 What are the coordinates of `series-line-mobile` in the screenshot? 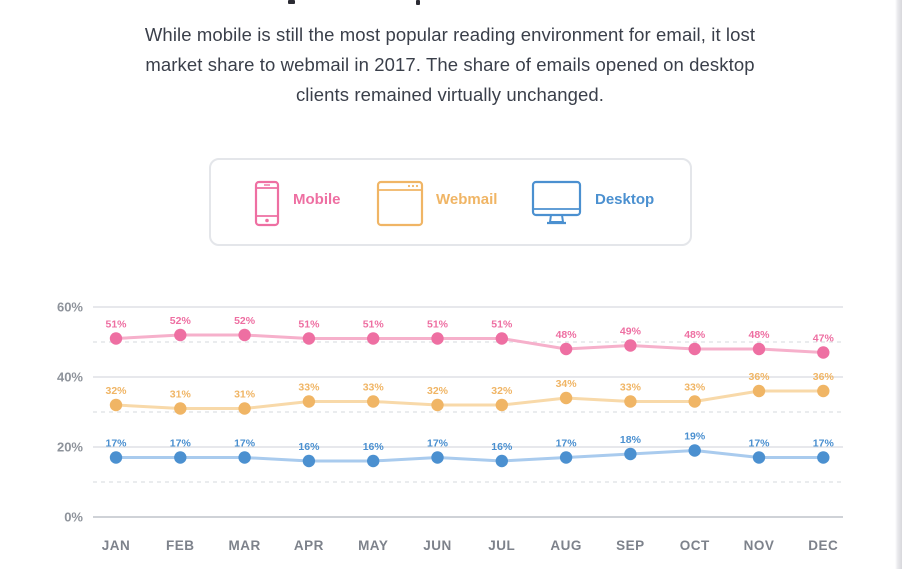 It's located at (469, 343).